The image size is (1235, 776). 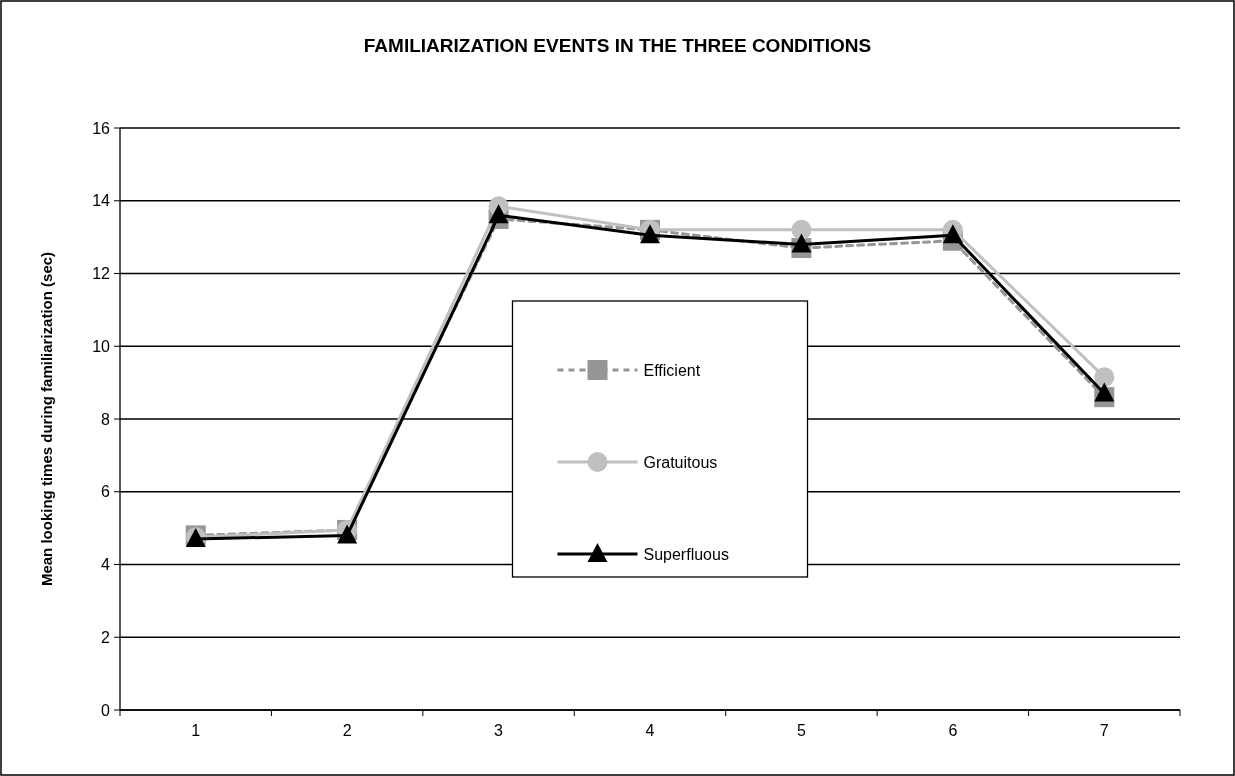 I want to click on y-tick-label: 0, so click(x=106, y=710).